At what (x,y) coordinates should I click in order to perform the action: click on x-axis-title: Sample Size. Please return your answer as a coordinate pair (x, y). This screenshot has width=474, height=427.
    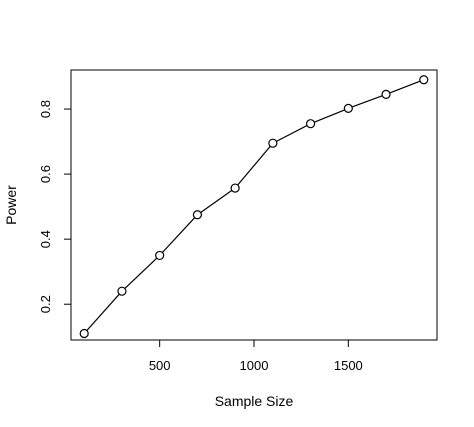
    Looking at the image, I should click on (254, 401).